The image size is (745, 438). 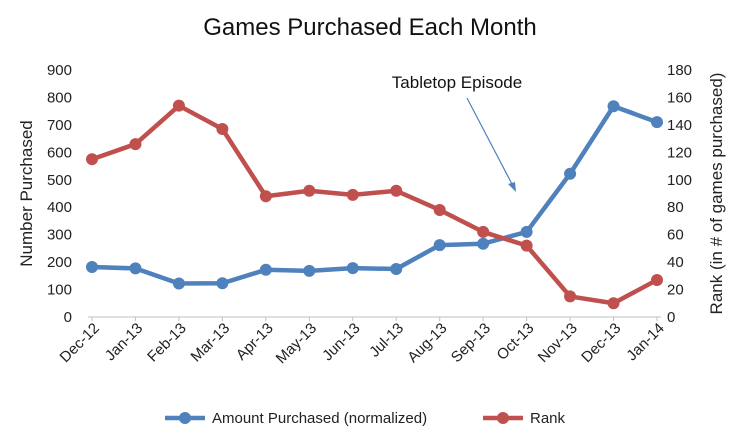 I want to click on x-tick-label: Aug-13, so click(x=427, y=343).